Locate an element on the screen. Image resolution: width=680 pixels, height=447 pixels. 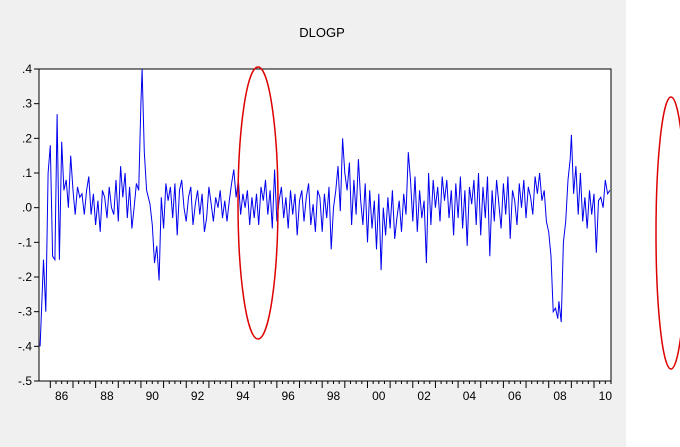
y-tick-label: .1 is located at coordinates (27, 173).